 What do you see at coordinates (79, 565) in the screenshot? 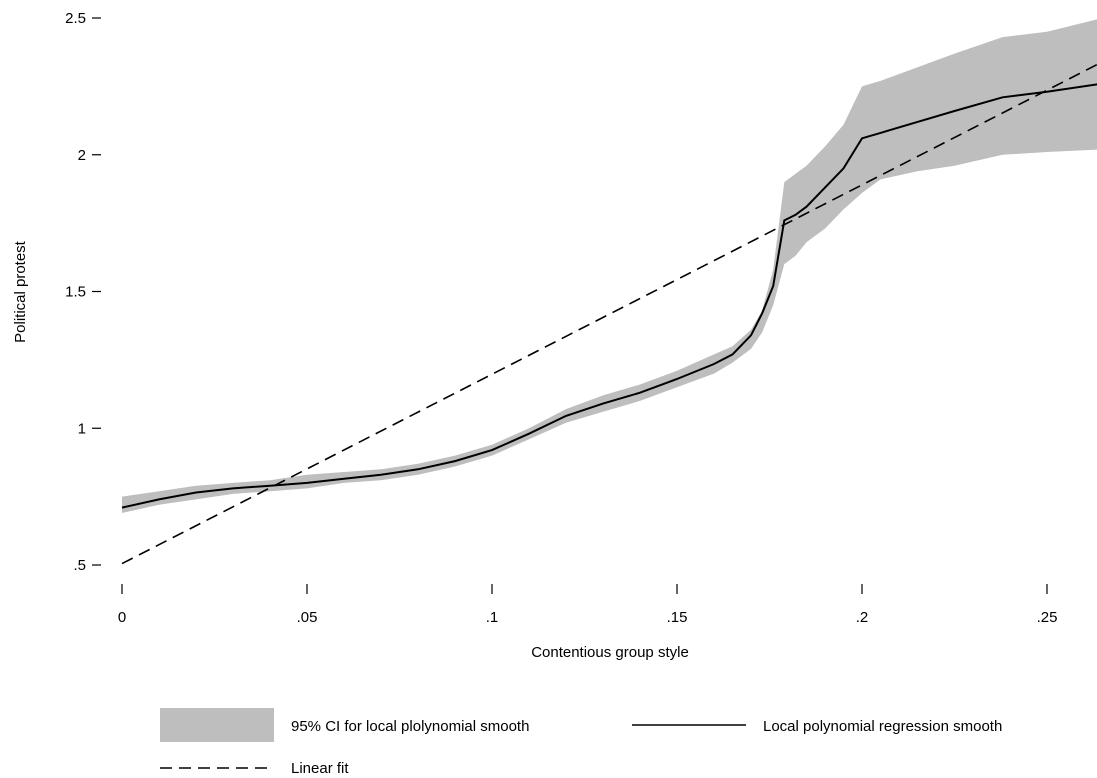
I see `y-tick-label: .5` at bounding box center [79, 565].